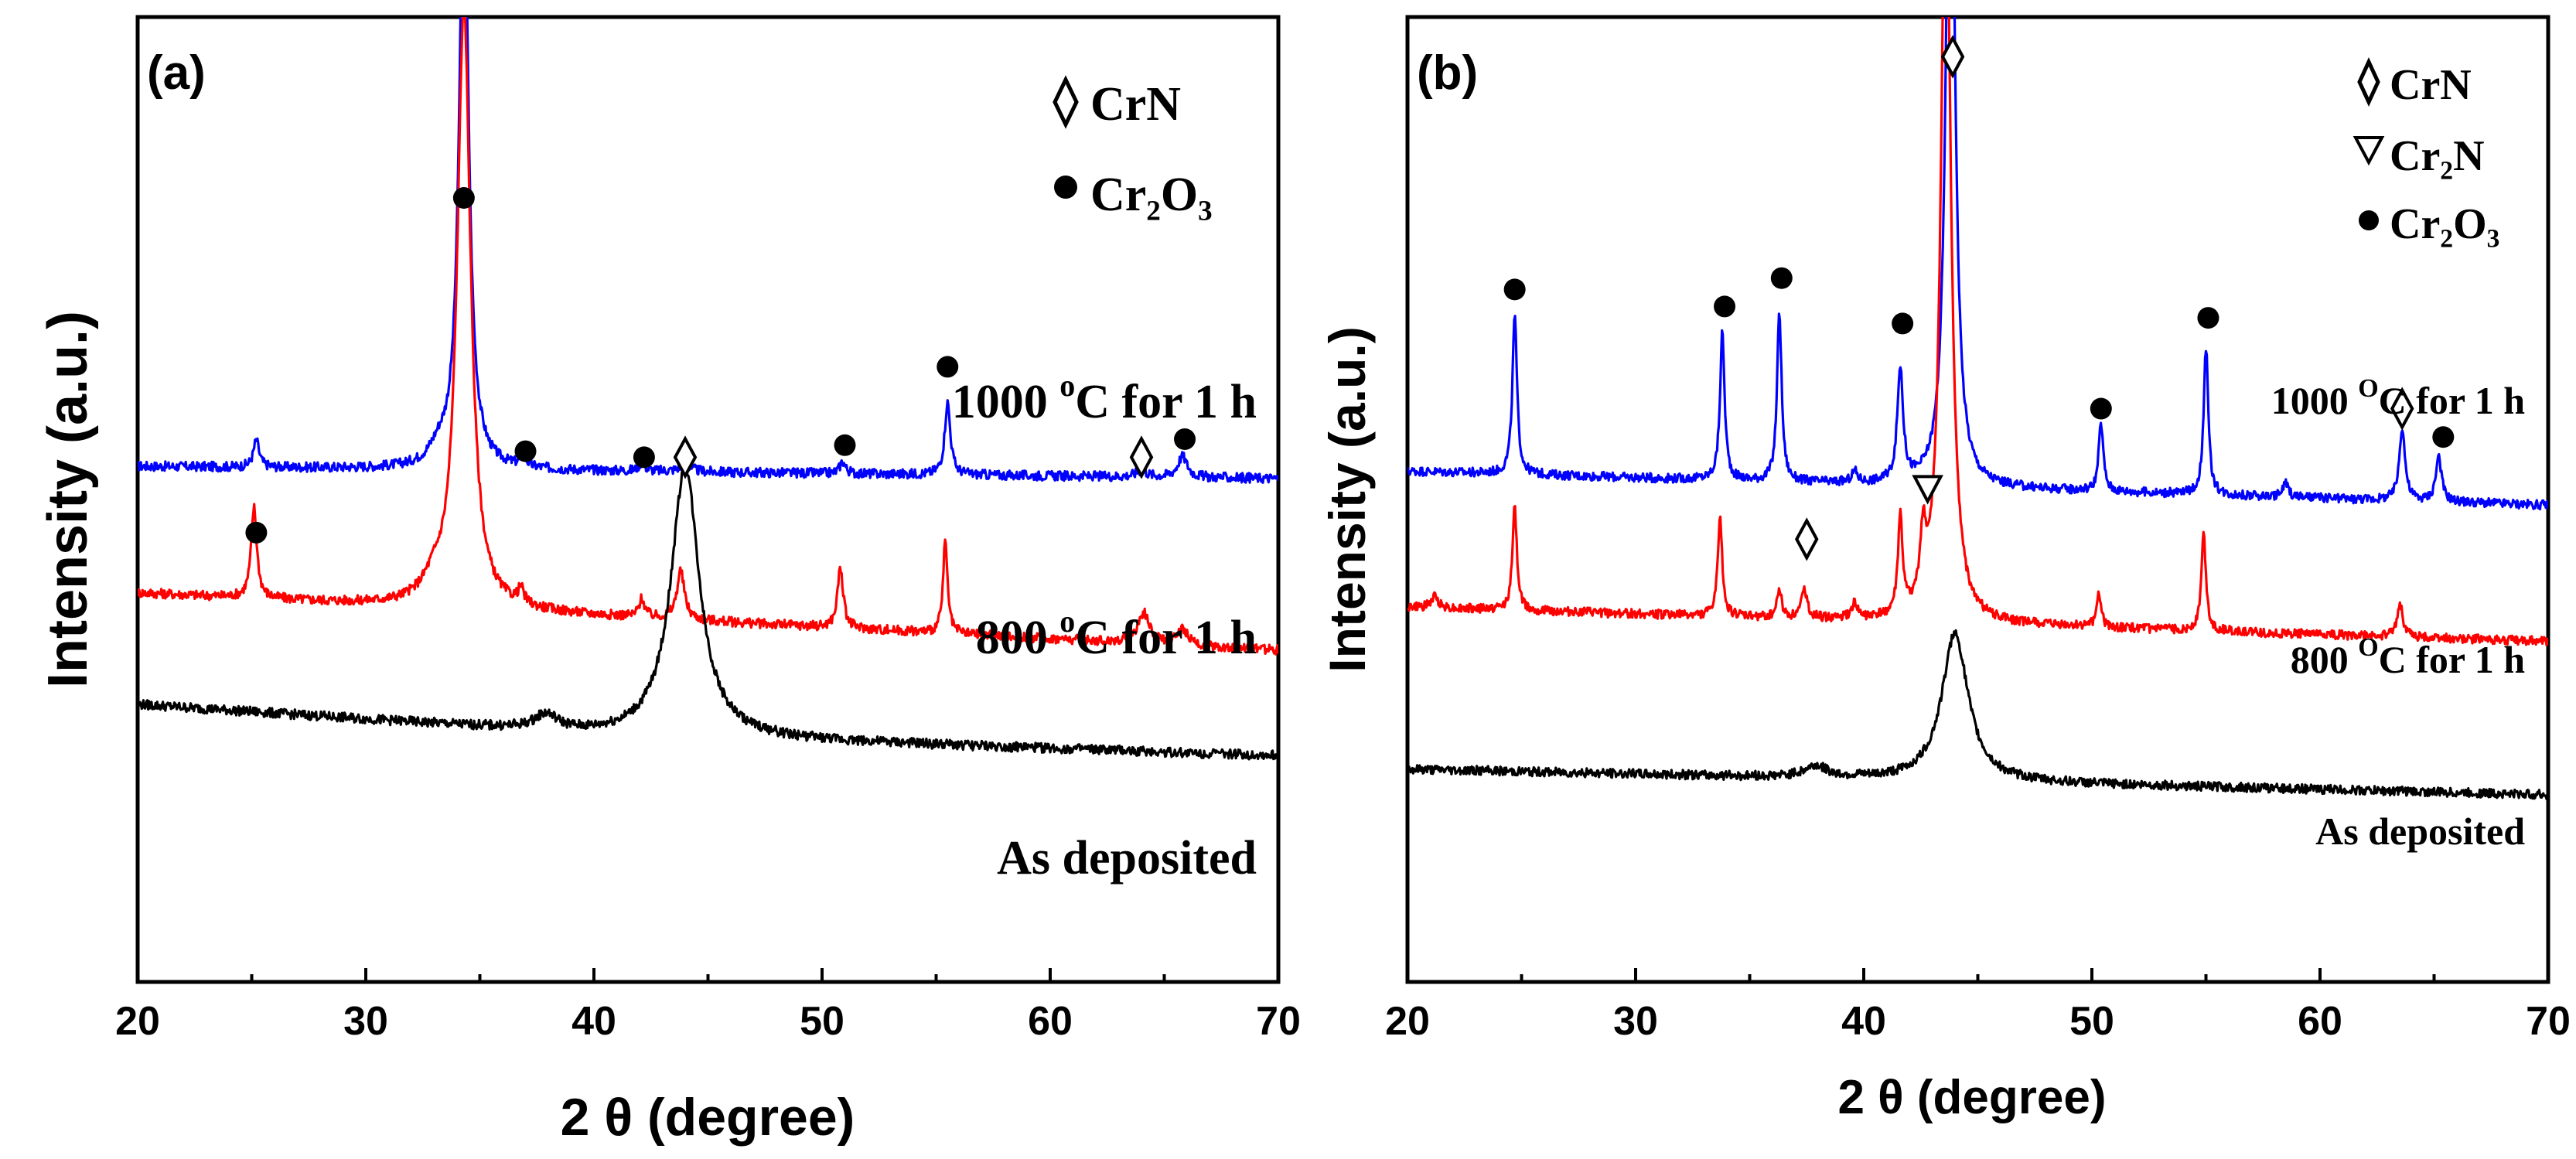 The width and height of the screenshot is (2576, 1159). I want to click on panel-b-marker-cr2o3-5-dot-icon, so click(2101, 408).